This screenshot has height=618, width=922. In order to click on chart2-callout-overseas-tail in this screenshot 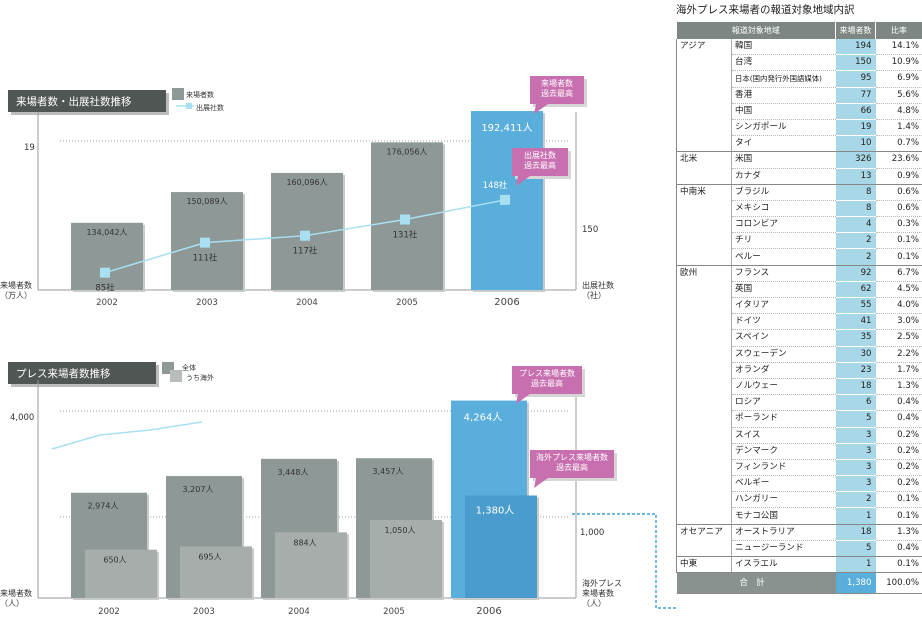, I will do `click(541, 483)`.